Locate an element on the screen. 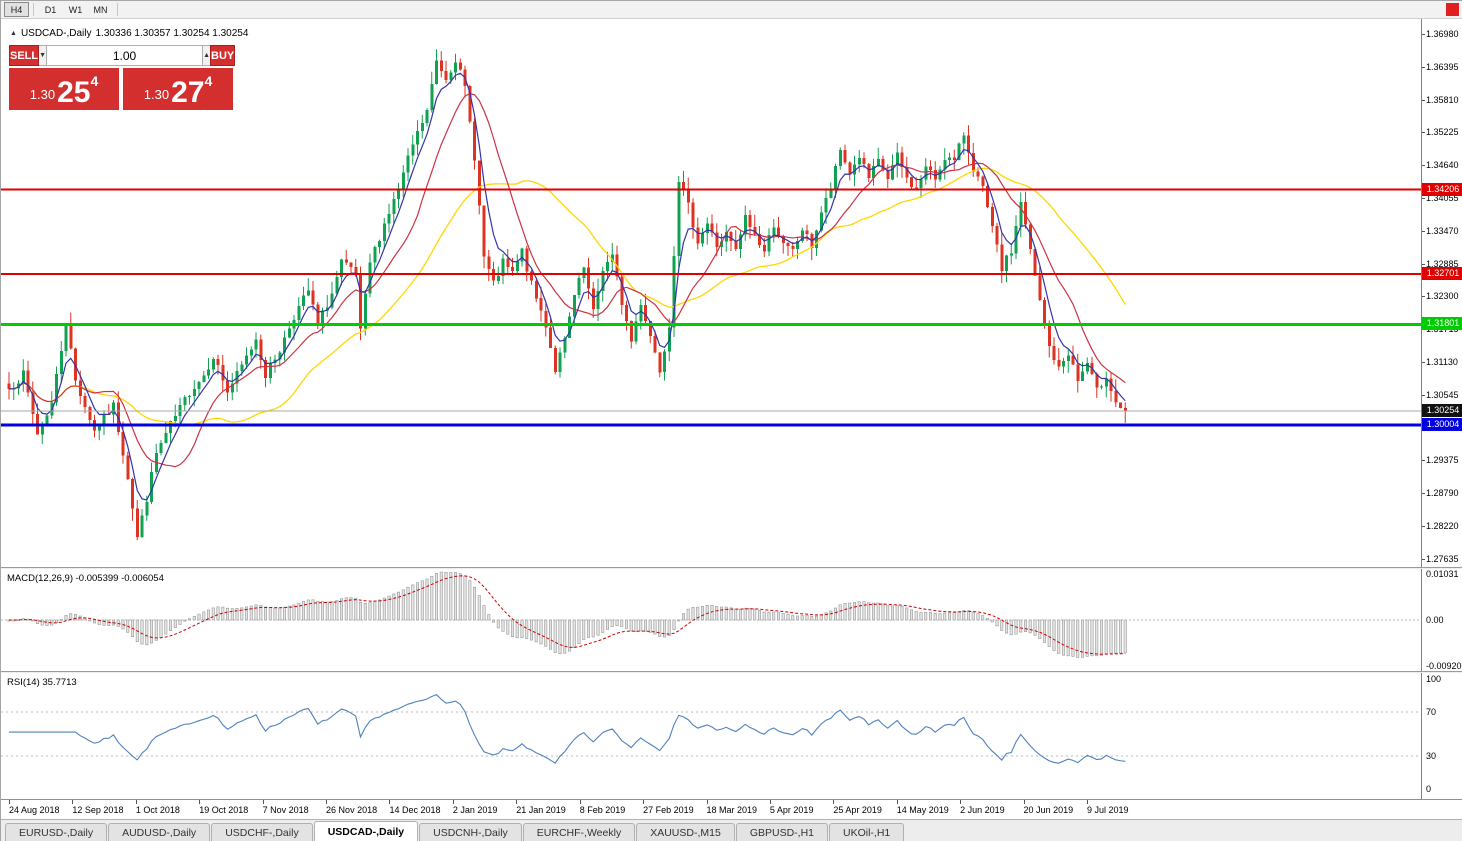 This screenshot has width=1462, height=841. timeframe-toolbar: H4 D1 W1 MN is located at coordinates (731, 10).